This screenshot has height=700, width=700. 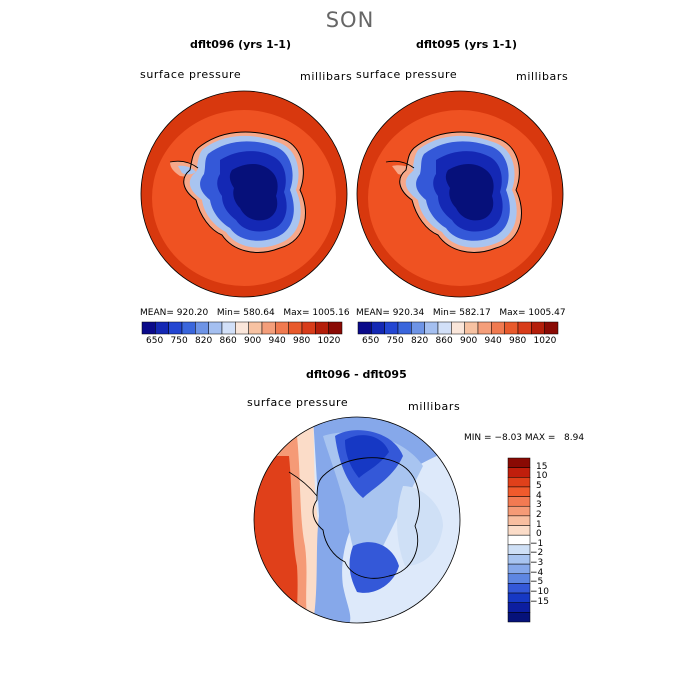 I want to click on diff-colorbar-tick-label: 4, so click(x=539, y=495).